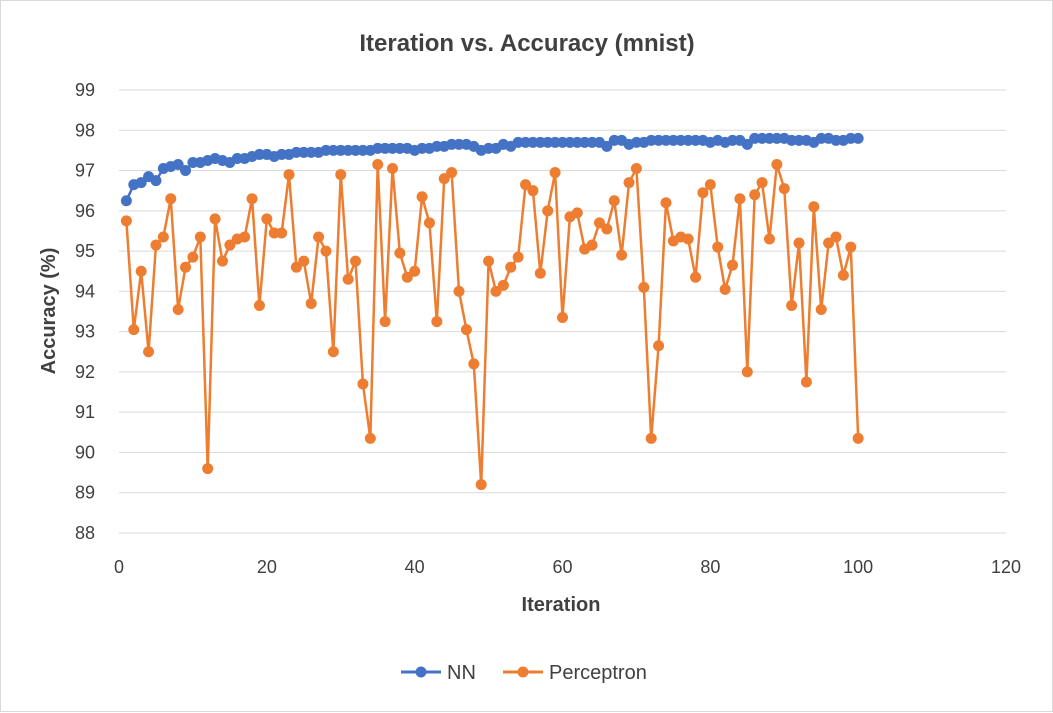 Image resolution: width=1053 pixels, height=713 pixels. Describe the element at coordinates (461, 673) in the screenshot. I see `legend-label-nn: NN` at that location.